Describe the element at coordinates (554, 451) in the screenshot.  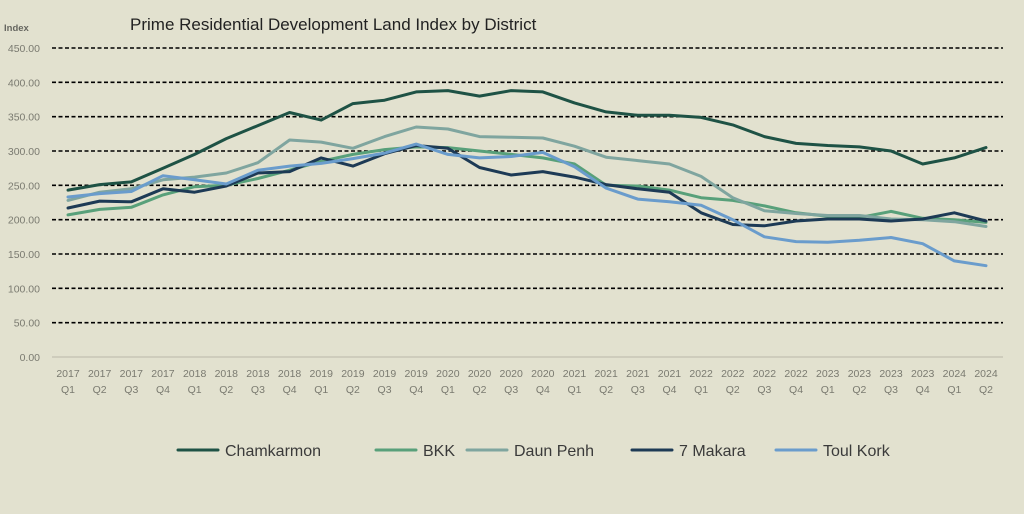
I see `legend-label-daun-penh: Daun Penh` at that location.